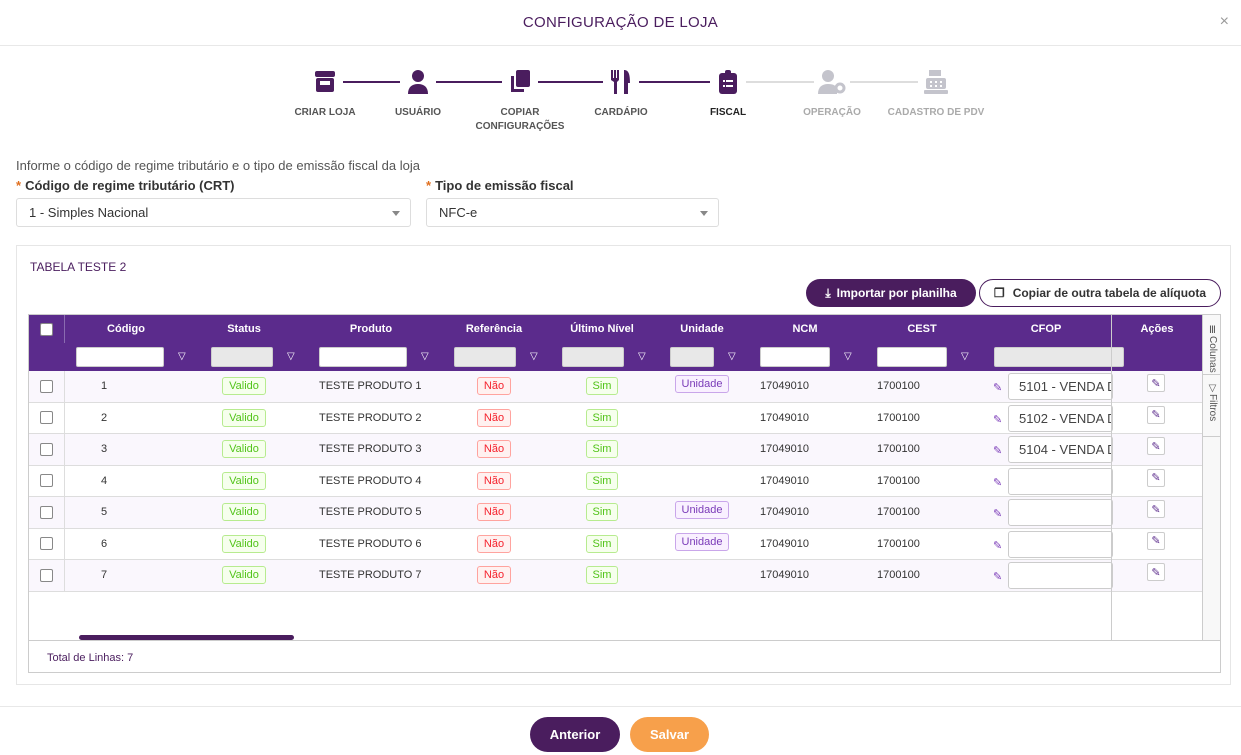 The height and width of the screenshot is (755, 1241). I want to click on emissao-select: NFC-e, so click(572, 212).